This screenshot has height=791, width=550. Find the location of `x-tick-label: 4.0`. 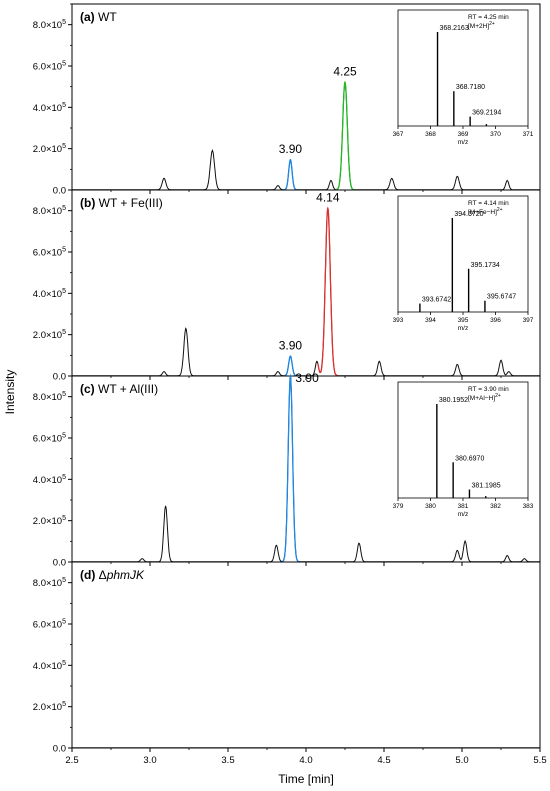

x-tick-label: 4.0 is located at coordinates (305, 760).